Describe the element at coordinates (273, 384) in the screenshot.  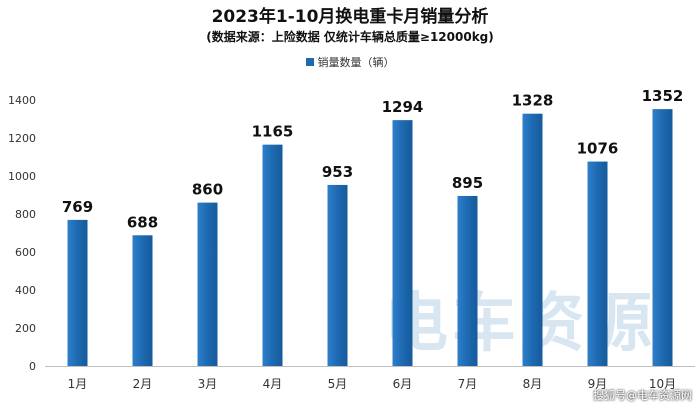
I see `x-tick-label: 4月` at that location.